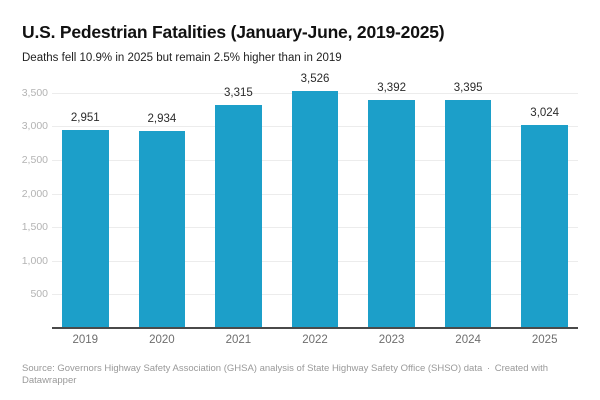 This screenshot has height=400, width=600. Describe the element at coordinates (315, 79) in the screenshot. I see `bar-value-label: 3,526` at that location.